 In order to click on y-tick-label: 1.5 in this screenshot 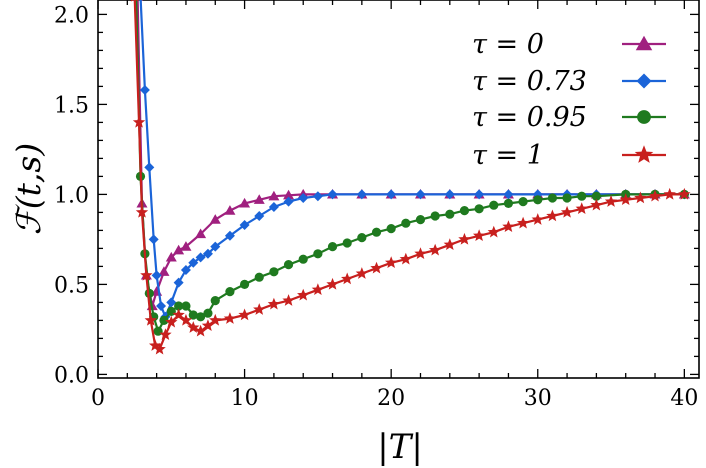, I will do `click(71, 105)`.